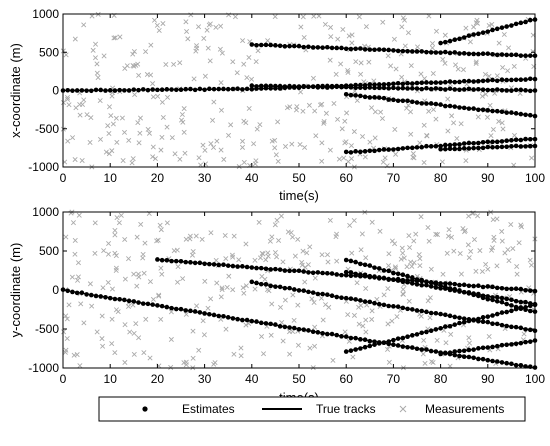 The height and width of the screenshot is (446, 550). What do you see at coordinates (299, 195) in the screenshot?
I see `p0-x-axis-label: time(s)` at bounding box center [299, 195].